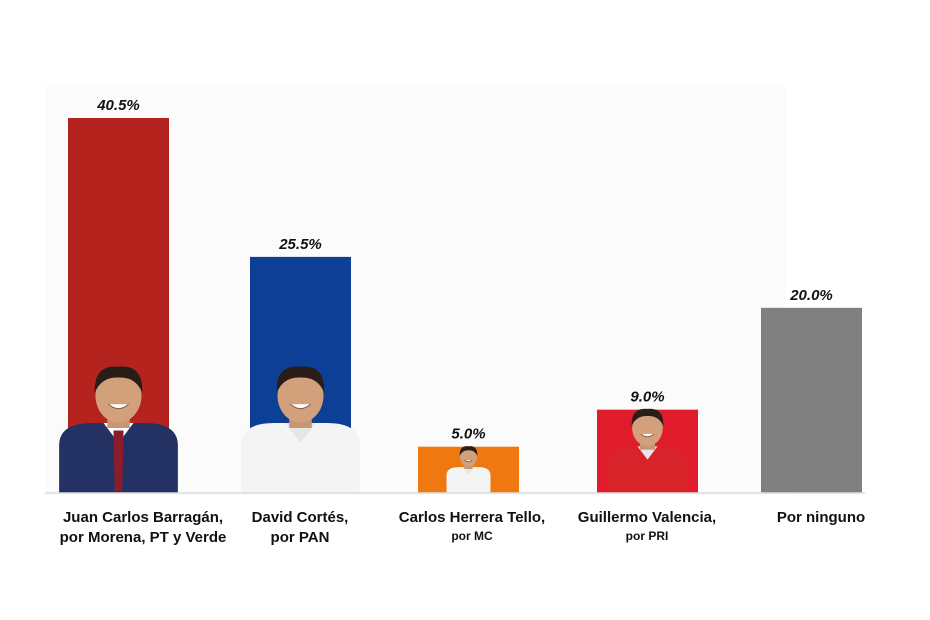  I want to click on category-label: Carlos Herrera Tello, por MC, so click(472, 526).